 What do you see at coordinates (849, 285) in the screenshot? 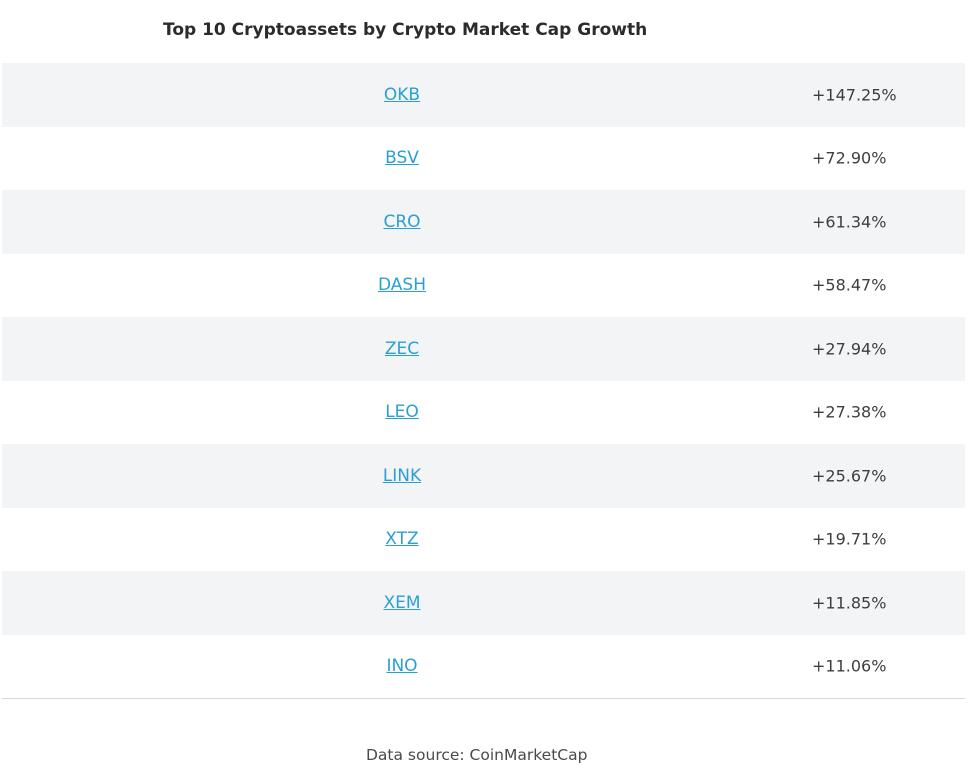
I see `growth-value: +58.47%` at bounding box center [849, 285].